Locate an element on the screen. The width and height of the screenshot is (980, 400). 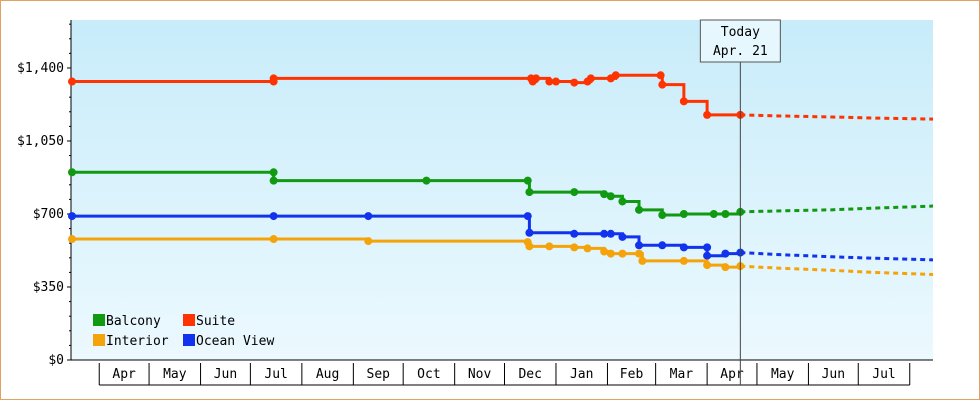
y-tick-label: $0 is located at coordinates (56, 360).